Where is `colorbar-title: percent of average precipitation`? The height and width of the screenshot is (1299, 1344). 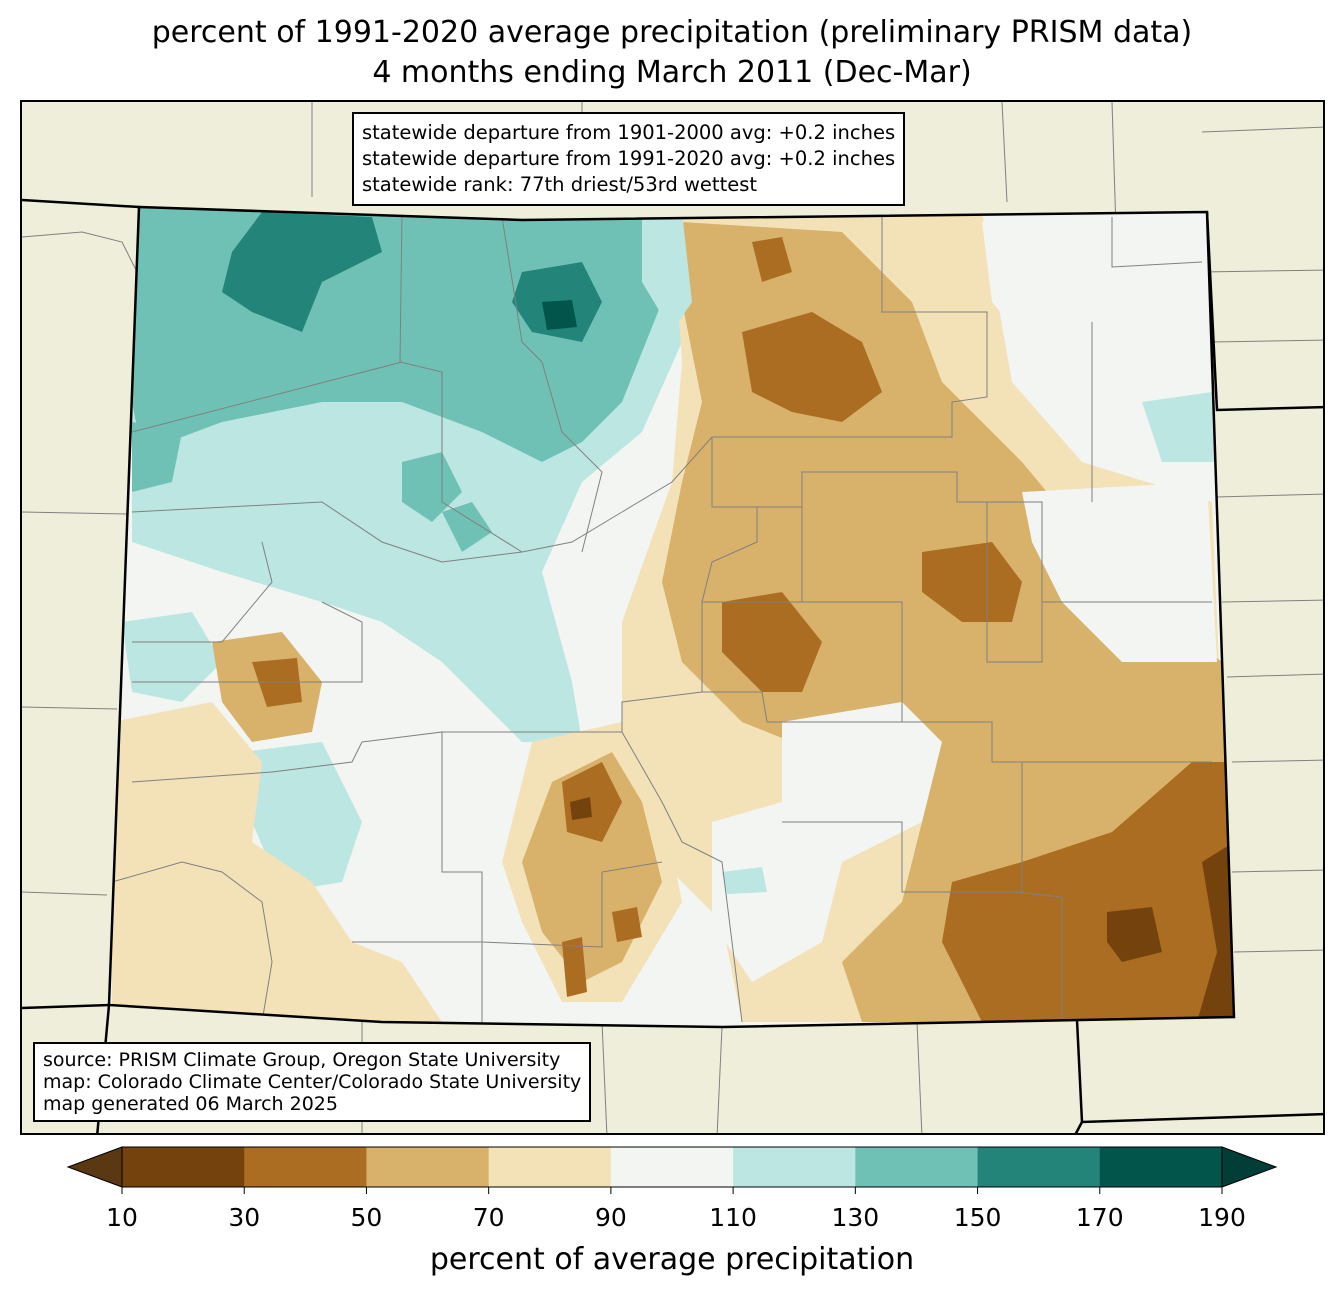
colorbar-title: percent of average precipitation is located at coordinates (672, 1259).